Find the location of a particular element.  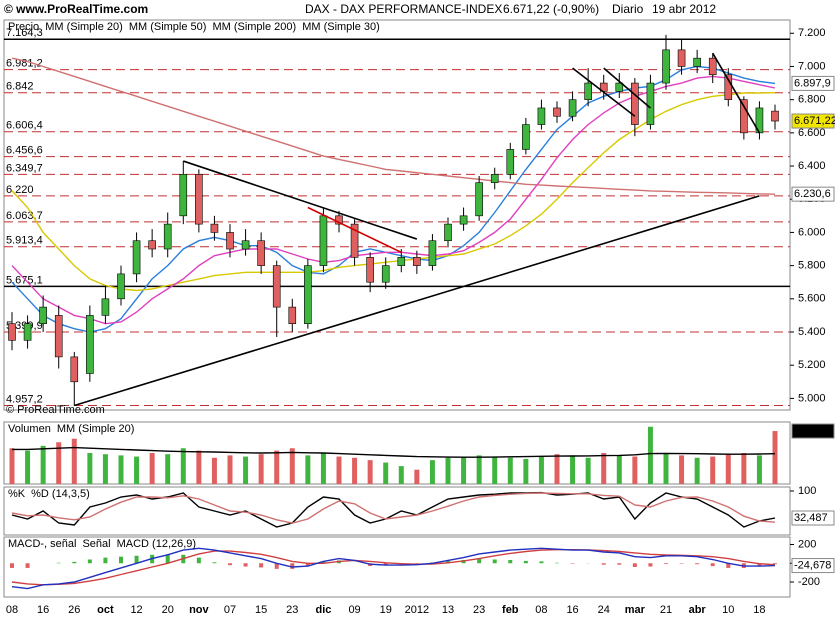

level-label: 6.349,7 is located at coordinates (24, 168).